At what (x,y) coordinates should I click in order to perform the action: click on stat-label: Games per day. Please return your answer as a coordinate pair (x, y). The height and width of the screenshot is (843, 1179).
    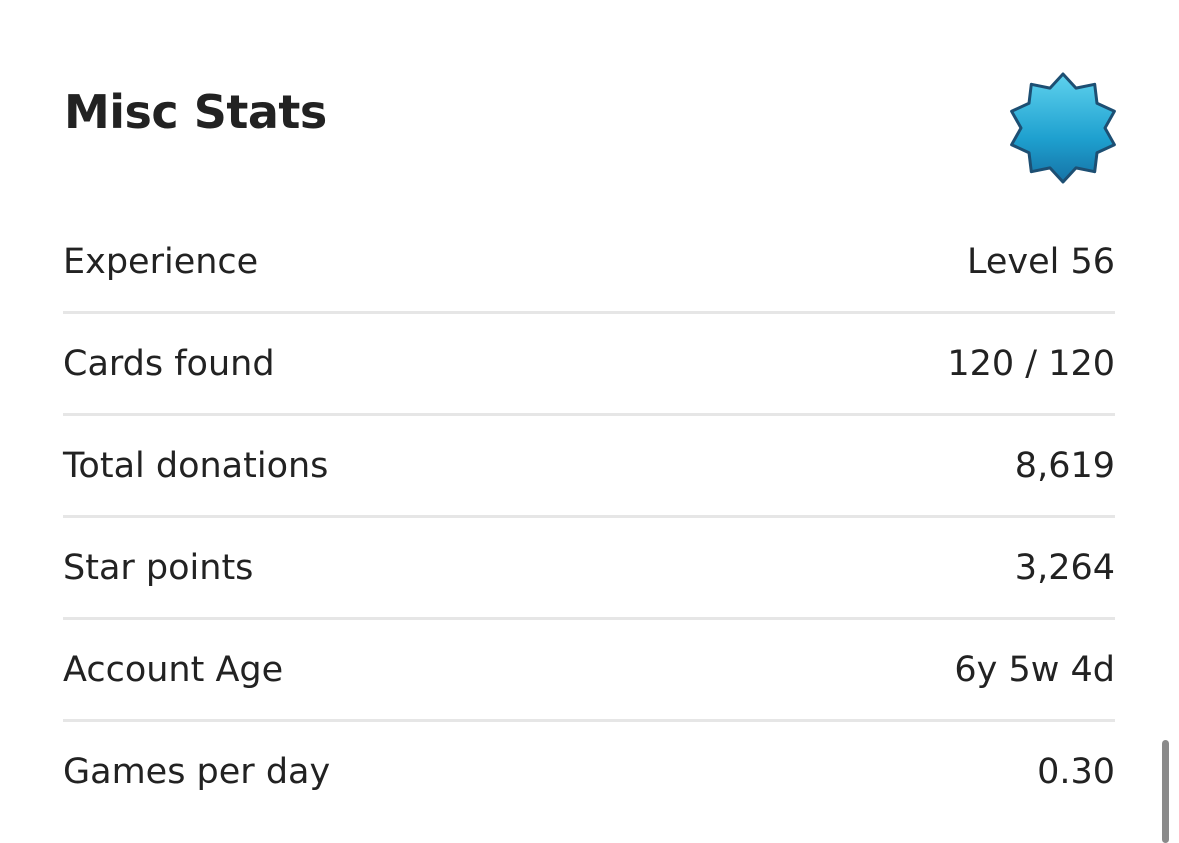
    Looking at the image, I should click on (197, 771).